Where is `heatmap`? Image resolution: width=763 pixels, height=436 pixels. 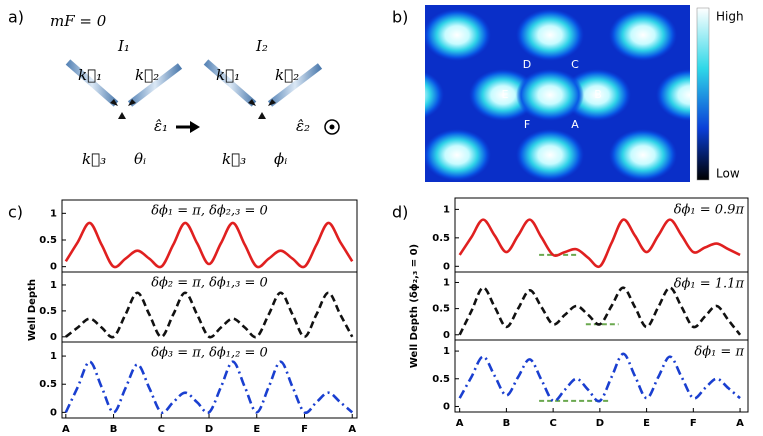 heatmap is located at coordinates (557, 95).